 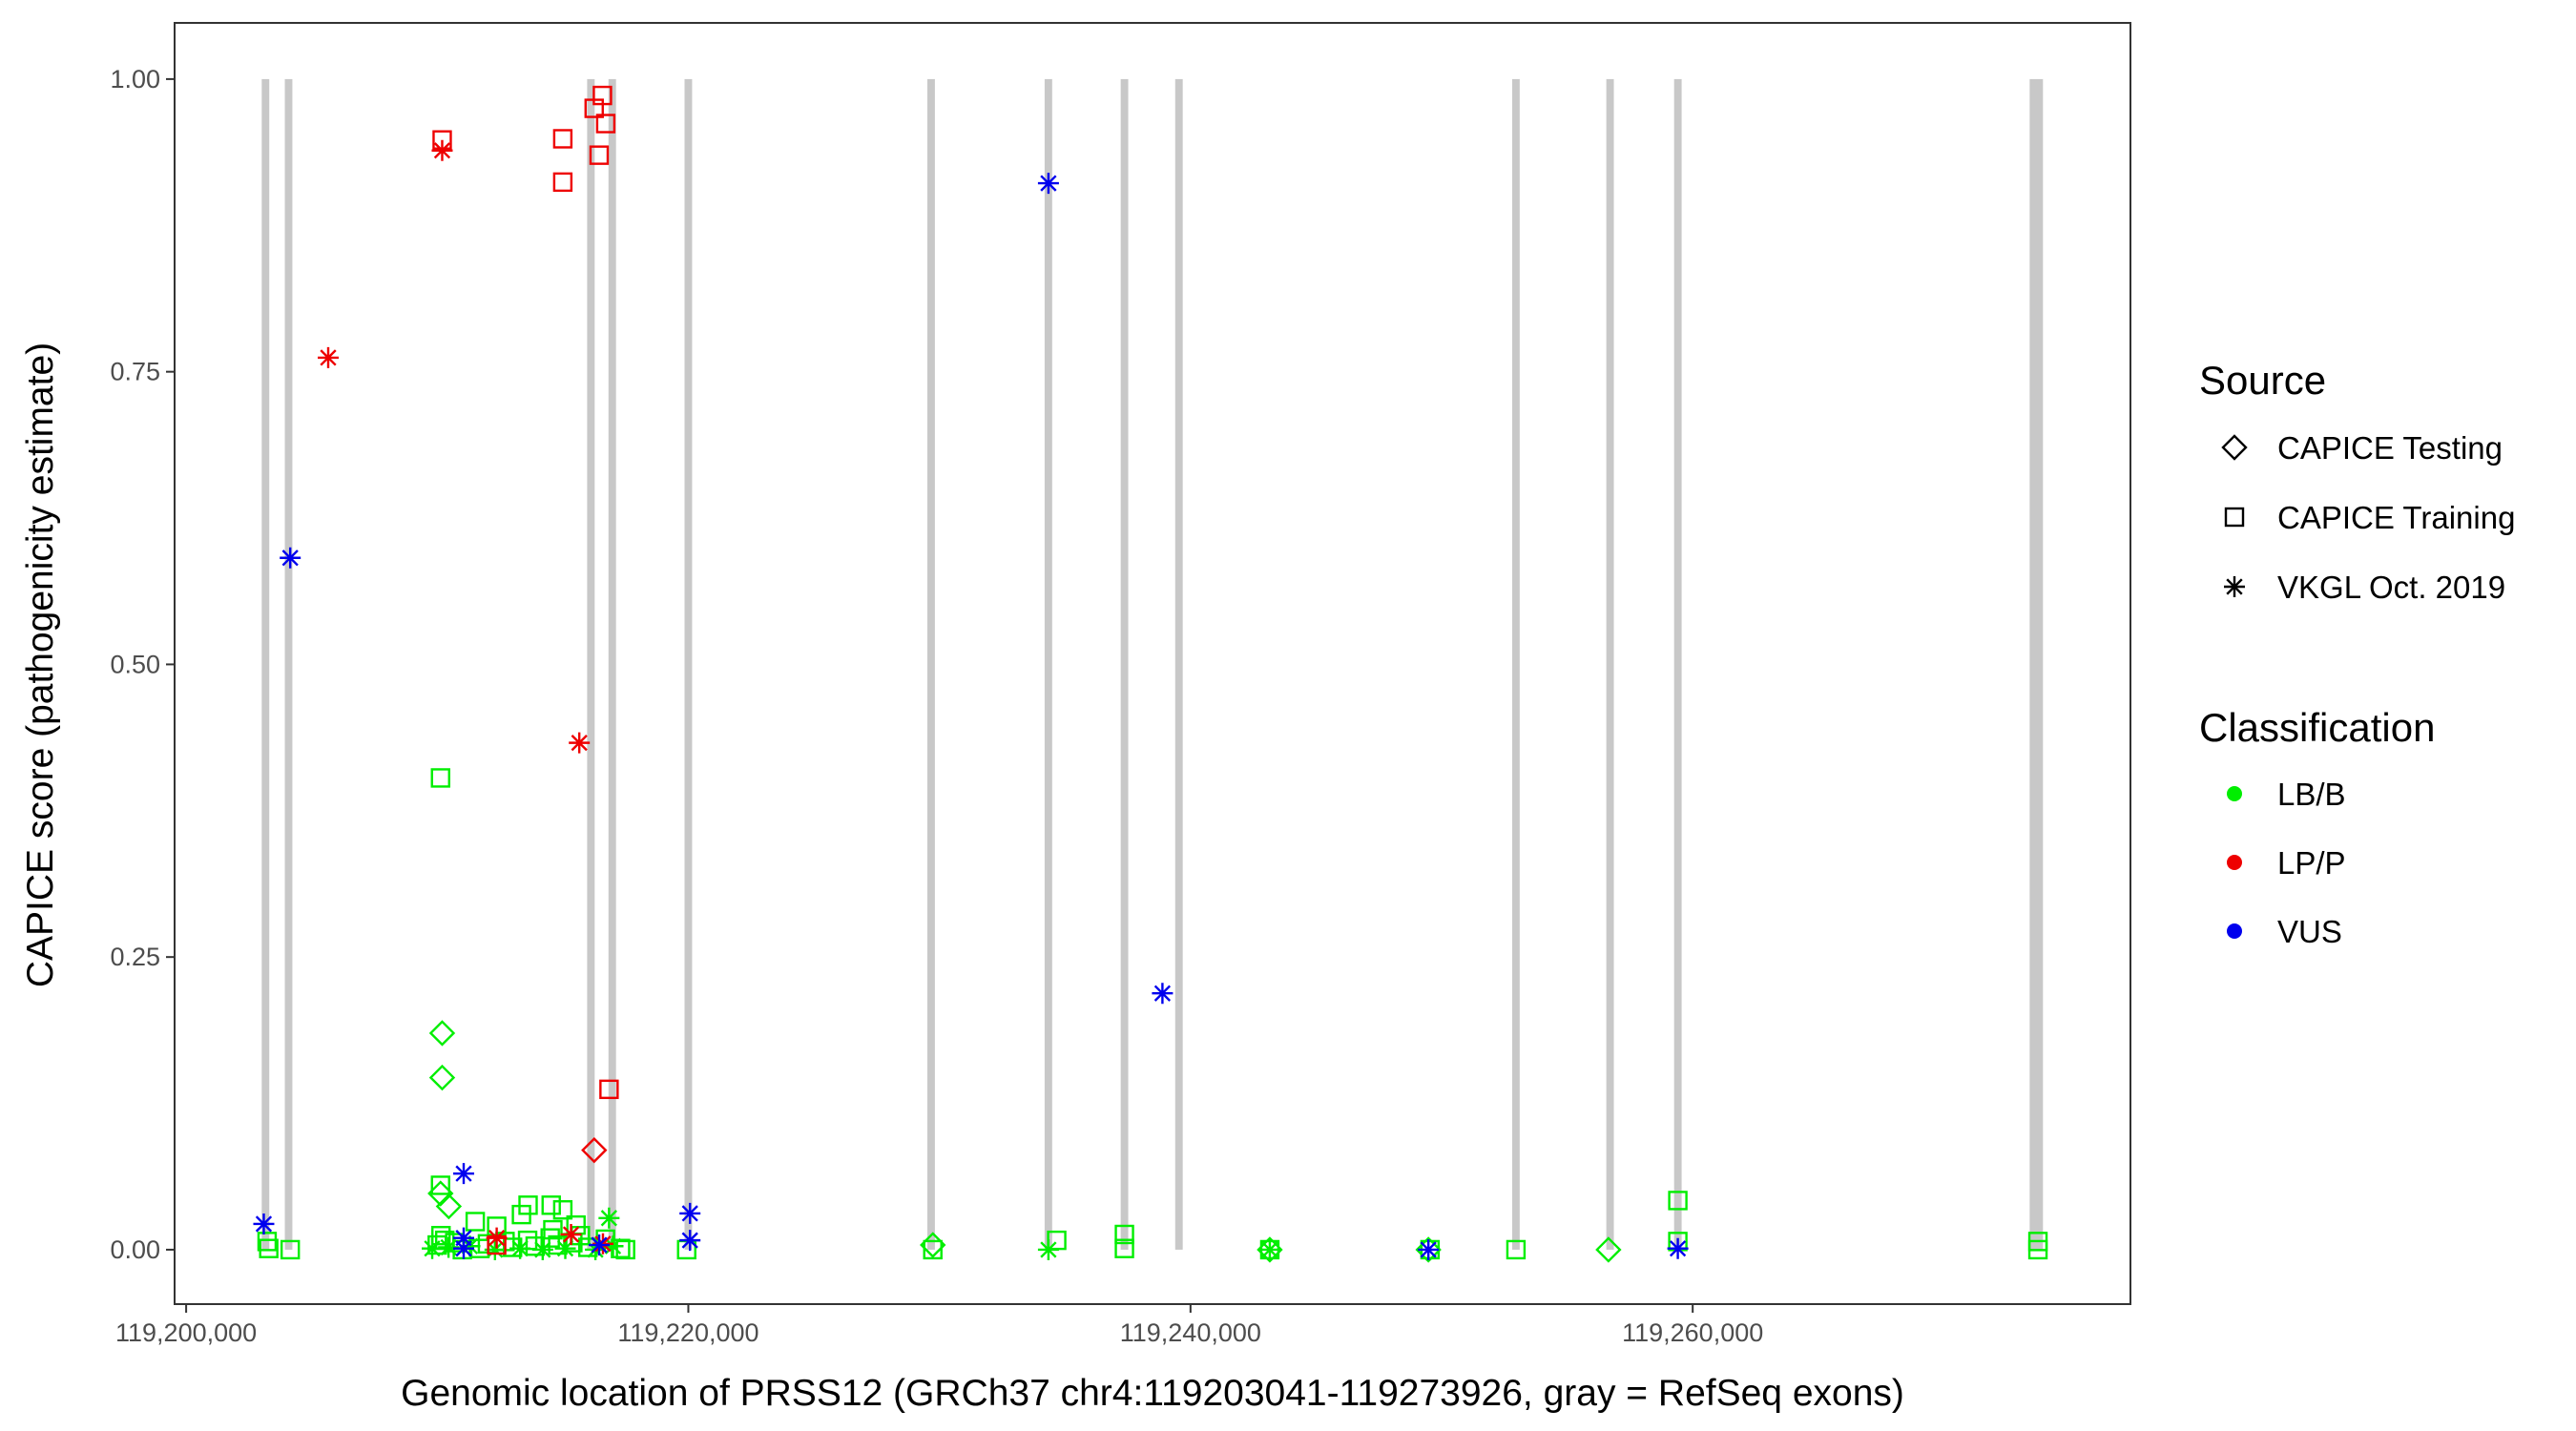 What do you see at coordinates (135, 957) in the screenshot?
I see `y-tick-label: 0.25` at bounding box center [135, 957].